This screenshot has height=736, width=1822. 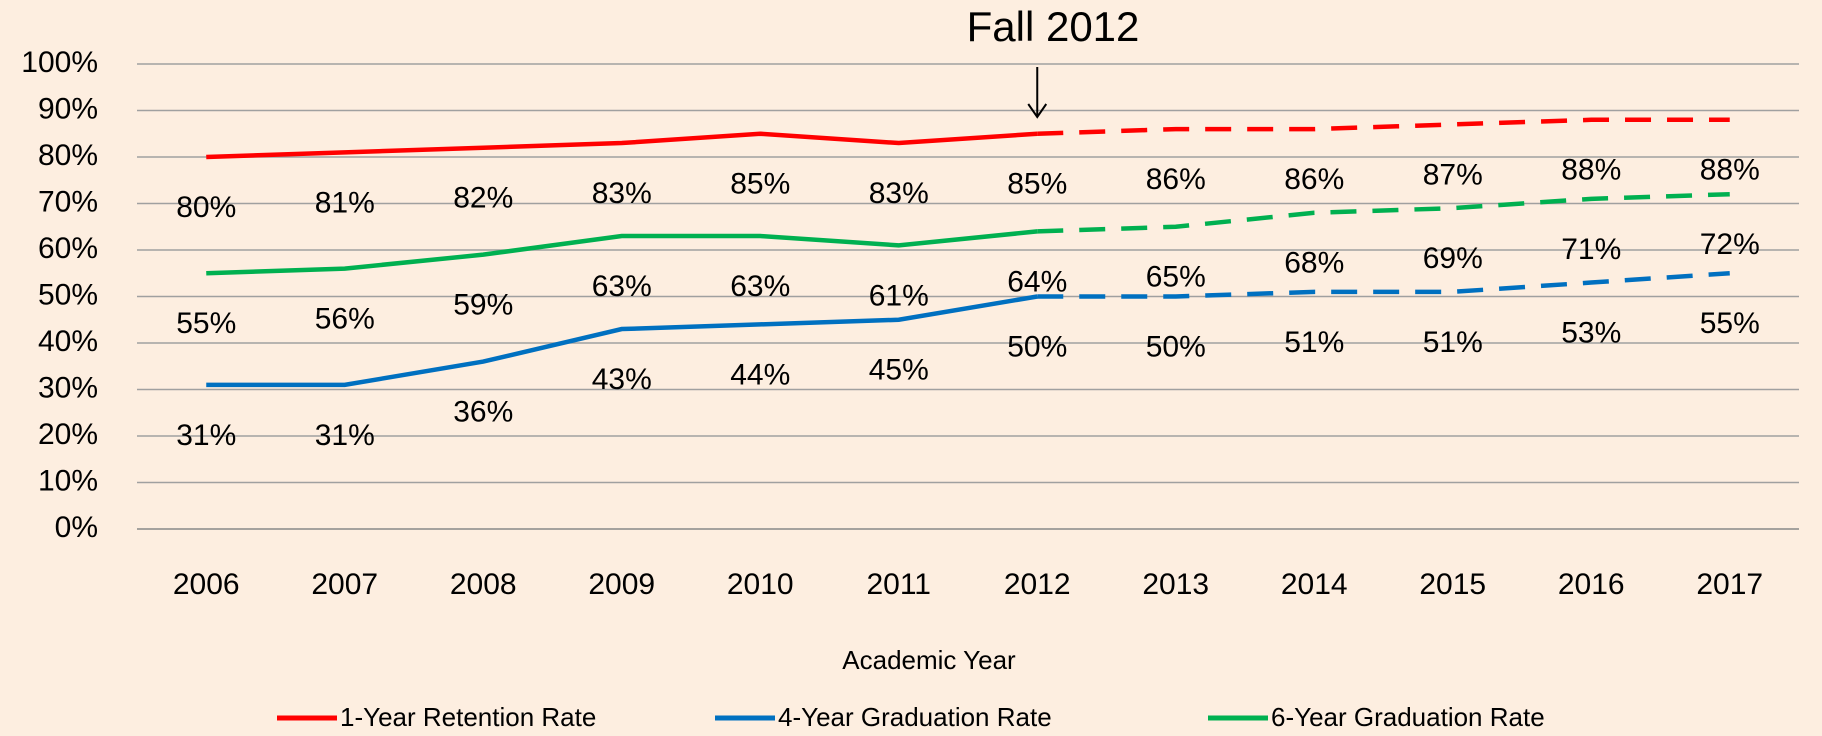 What do you see at coordinates (760, 374) in the screenshot?
I see `data-label: 44%` at bounding box center [760, 374].